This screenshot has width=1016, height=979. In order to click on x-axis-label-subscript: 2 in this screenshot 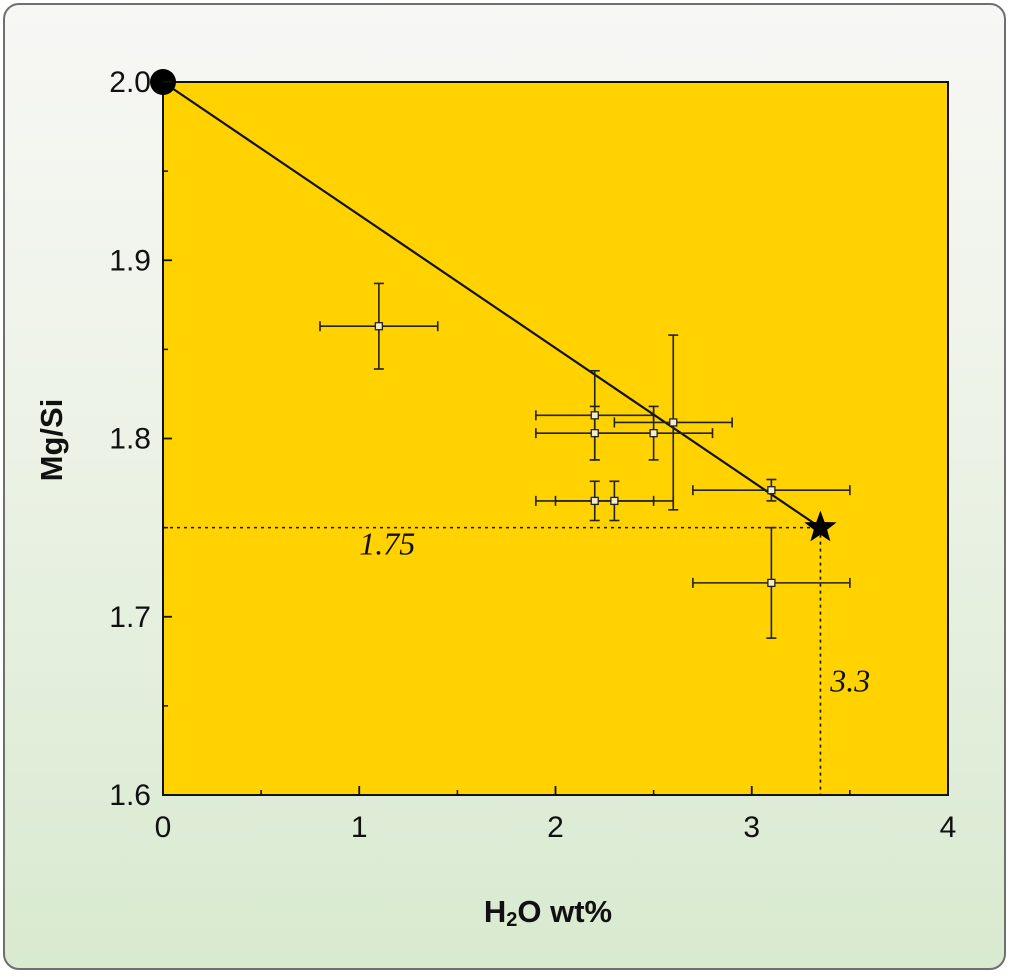, I will do `click(511, 920)`.